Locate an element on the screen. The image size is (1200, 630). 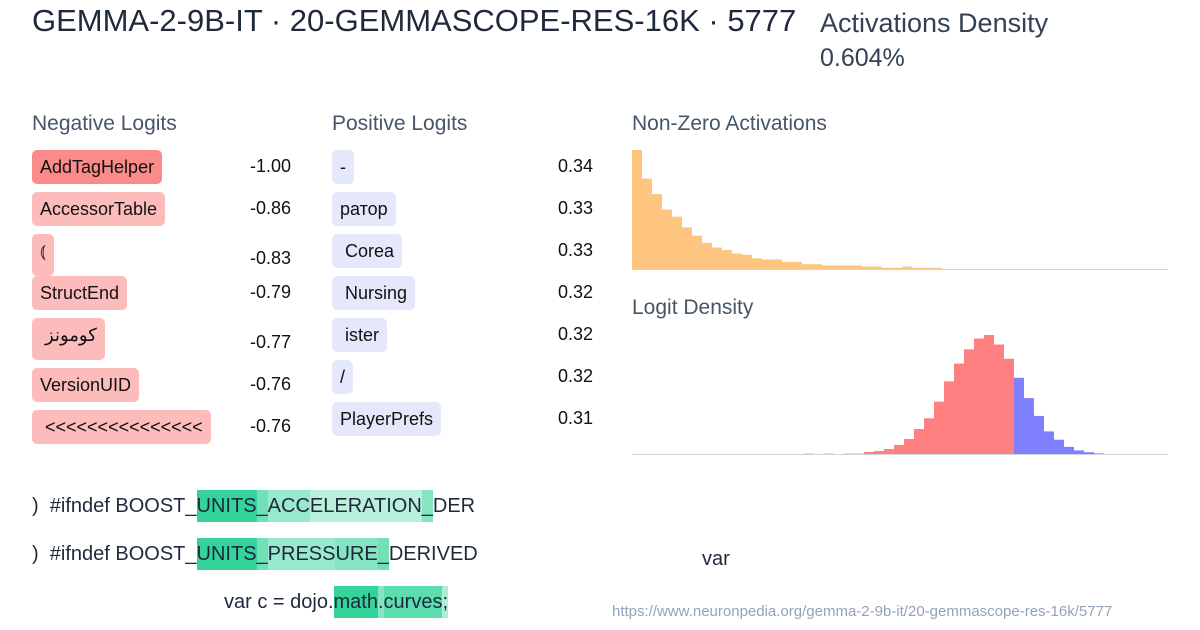
activations-histogram is located at coordinates (900, 210).